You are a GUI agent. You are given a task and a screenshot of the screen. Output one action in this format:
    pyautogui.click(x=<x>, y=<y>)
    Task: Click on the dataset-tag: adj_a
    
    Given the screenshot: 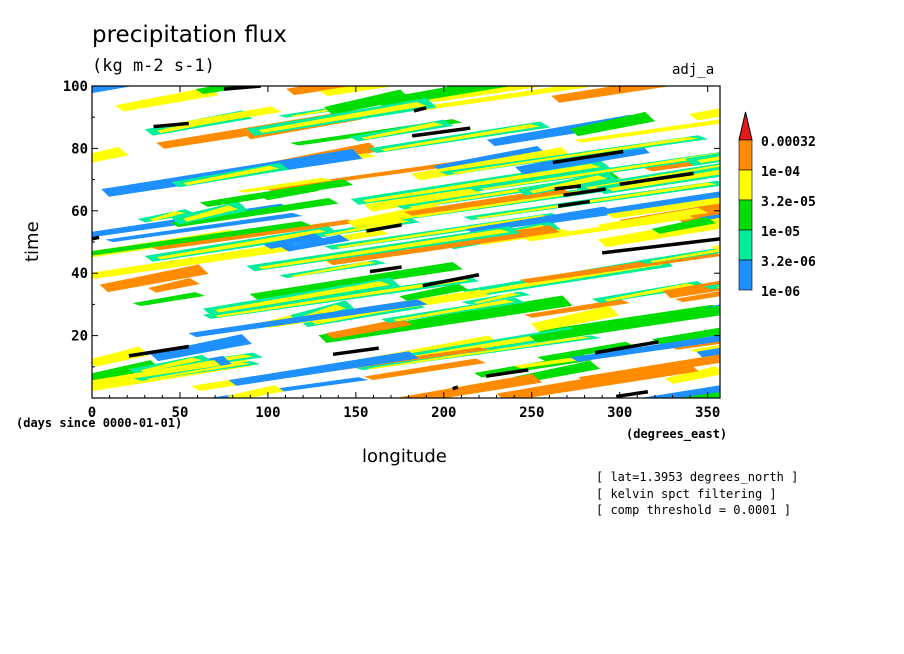 What is the action you would take?
    pyautogui.click(x=693, y=70)
    